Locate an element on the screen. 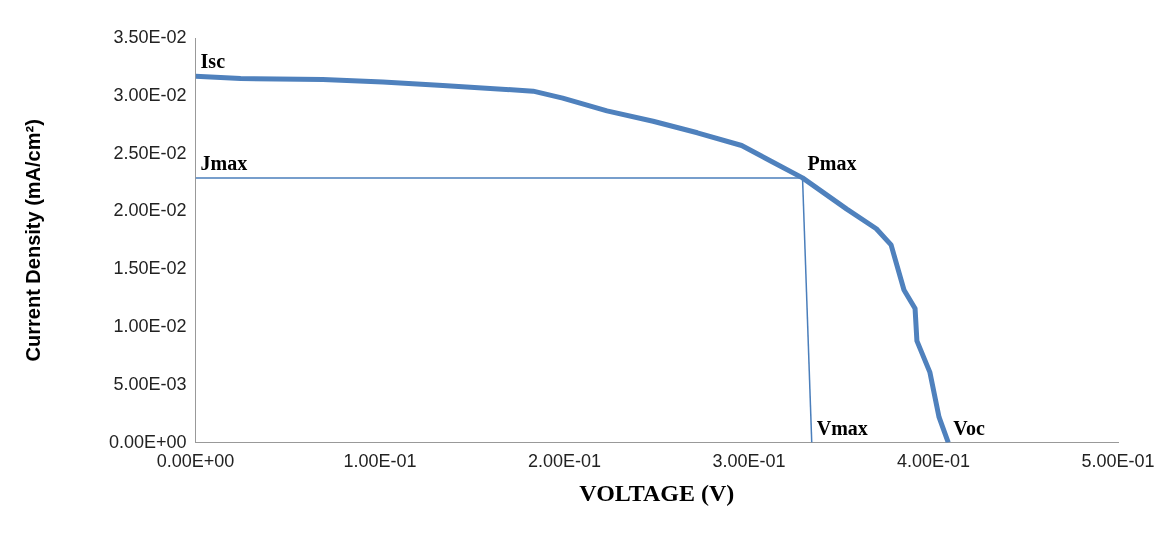 This screenshot has width=1170, height=537. x-tick-label: 0.00E+00 is located at coordinates (195, 461).